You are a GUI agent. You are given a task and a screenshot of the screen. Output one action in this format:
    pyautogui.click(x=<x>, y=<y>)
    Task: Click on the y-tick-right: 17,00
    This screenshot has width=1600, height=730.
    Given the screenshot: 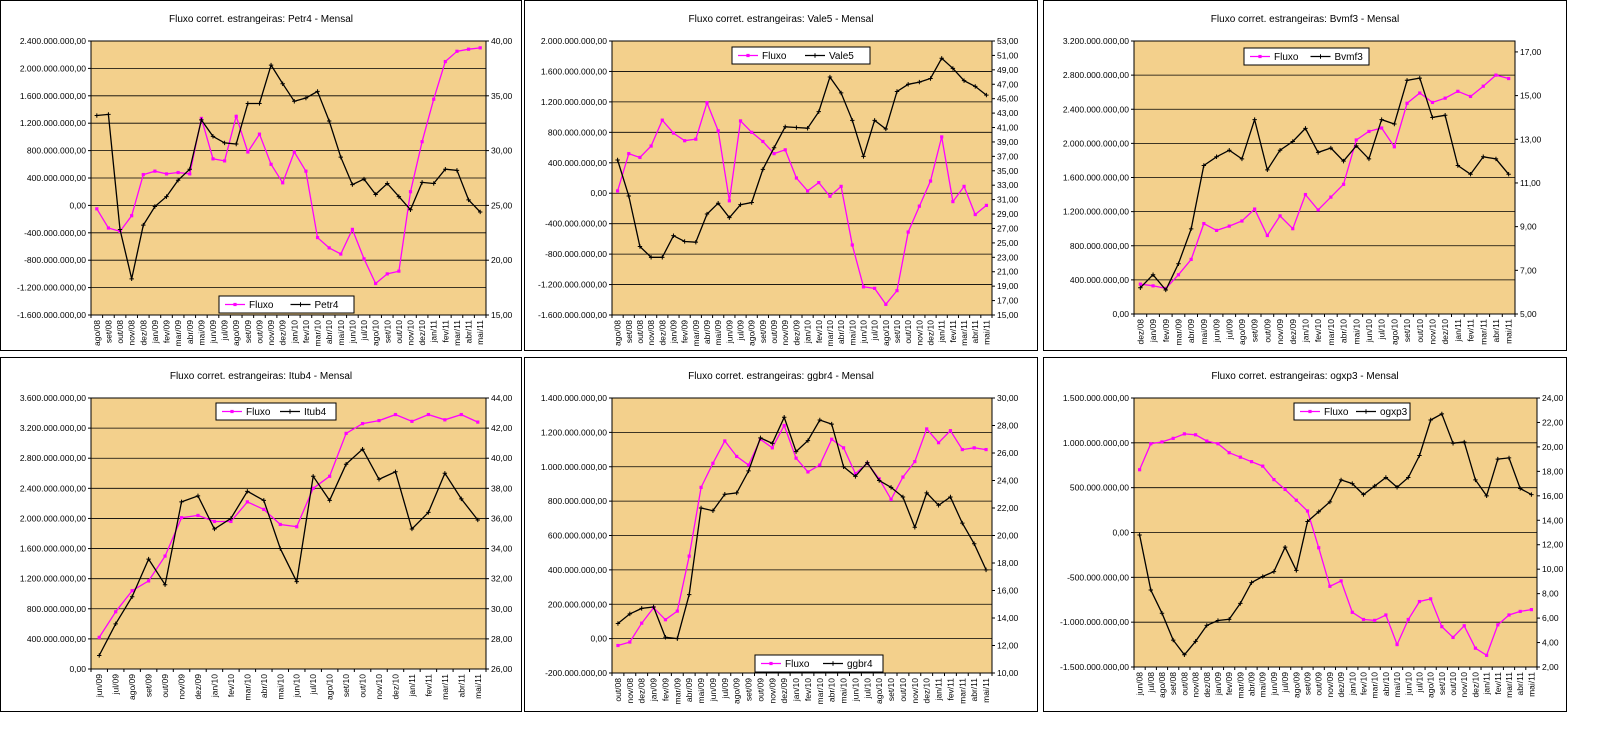 What is the action you would take?
    pyautogui.click(x=1008, y=301)
    